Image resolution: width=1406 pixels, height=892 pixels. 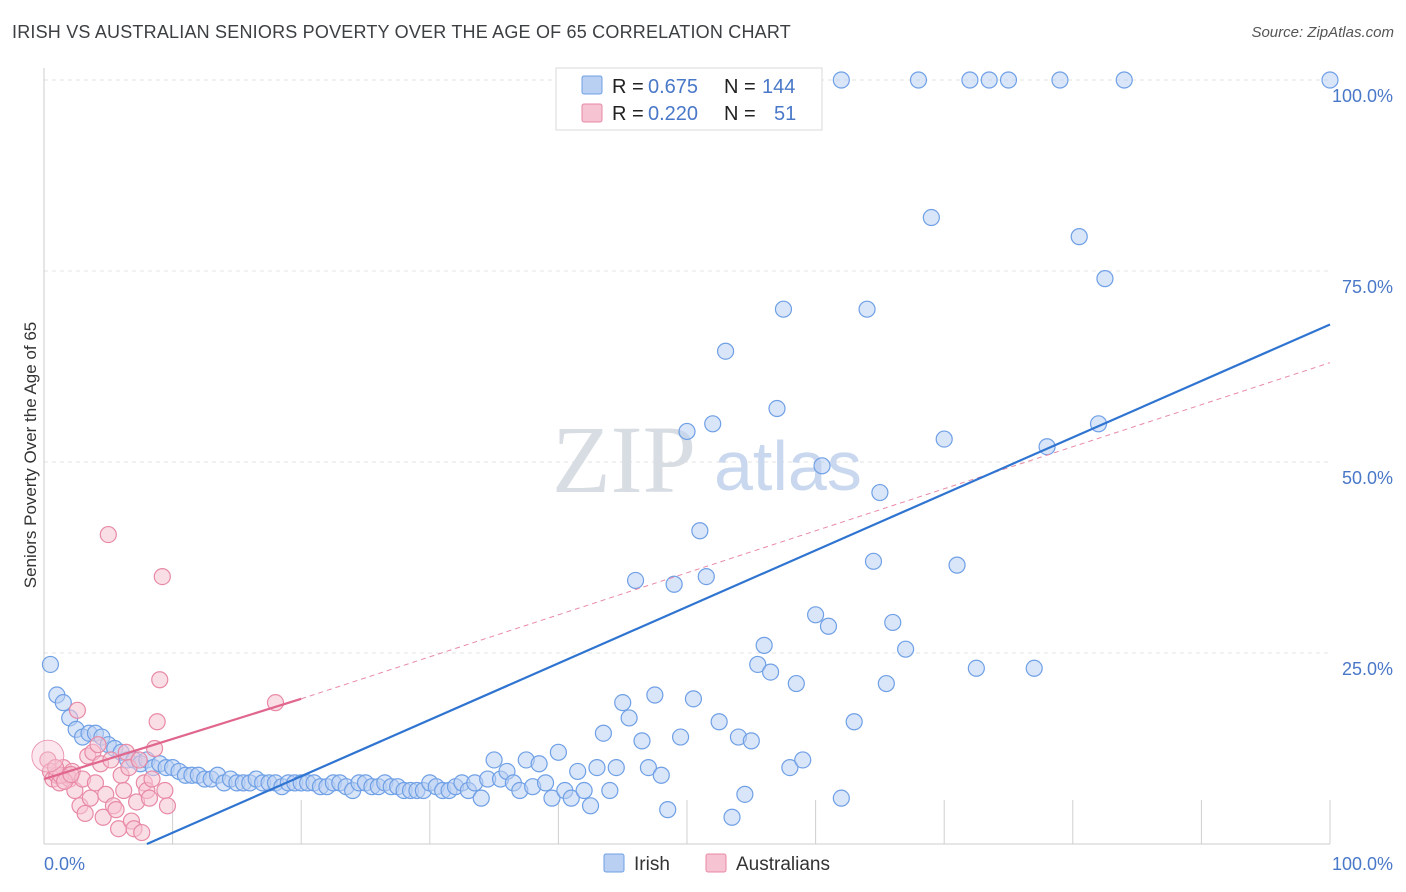 What do you see at coordinates (673, 114) in the screenshot?
I see `legend-r-value-2: 0.220` at bounding box center [673, 114].